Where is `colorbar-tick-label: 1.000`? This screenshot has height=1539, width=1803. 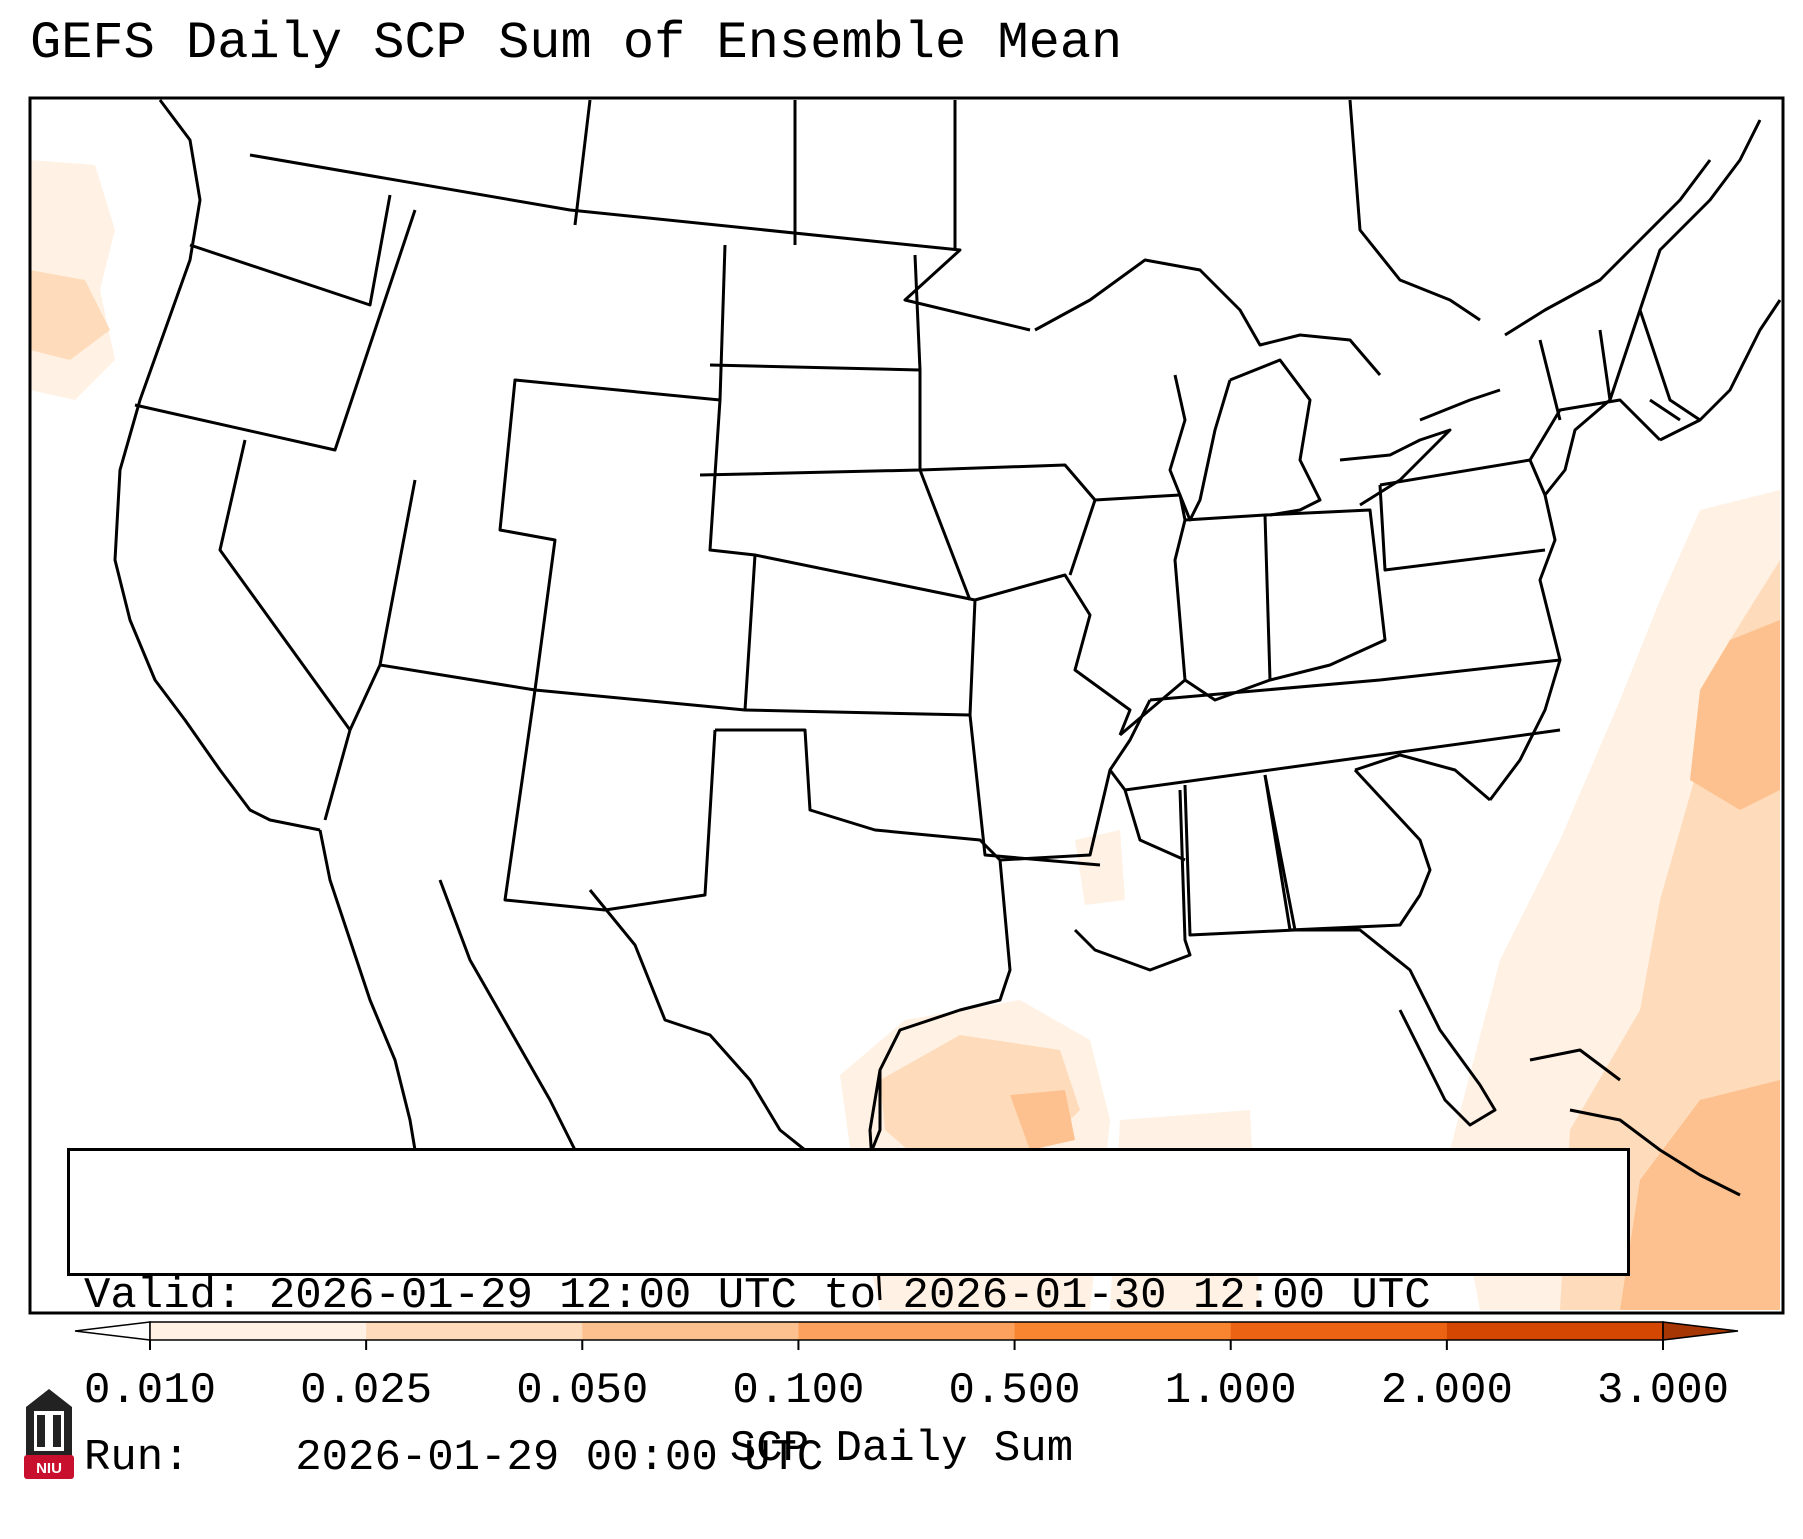
colorbar-tick-label: 1.000 is located at coordinates (1231, 1391).